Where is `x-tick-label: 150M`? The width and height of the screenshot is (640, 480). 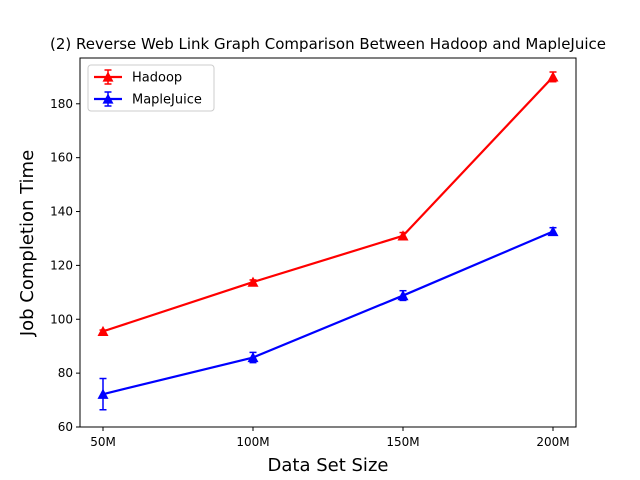
x-tick-label: 150M is located at coordinates (402, 442).